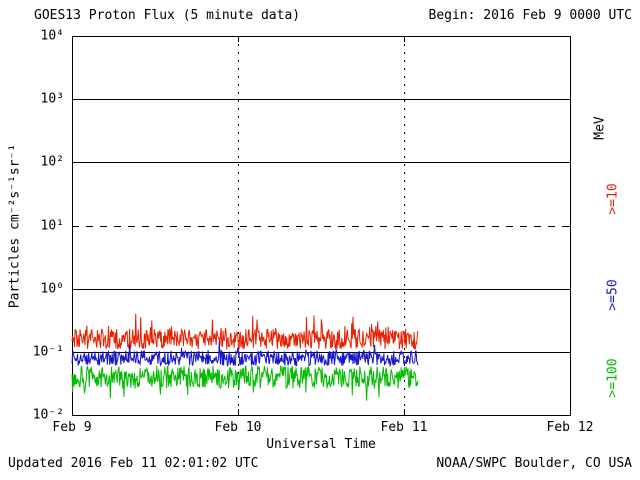  I want to click on x-tick-label: Feb 10, so click(238, 427).